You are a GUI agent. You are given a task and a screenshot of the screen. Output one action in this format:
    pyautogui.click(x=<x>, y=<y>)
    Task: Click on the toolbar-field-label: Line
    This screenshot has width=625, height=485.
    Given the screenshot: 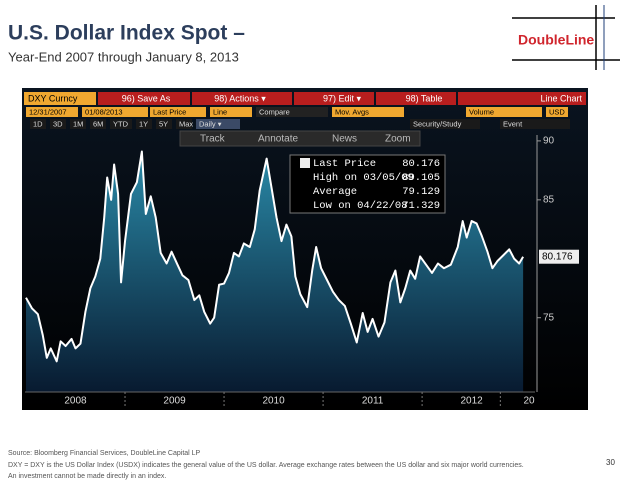 What is the action you would take?
    pyautogui.click(x=220, y=111)
    